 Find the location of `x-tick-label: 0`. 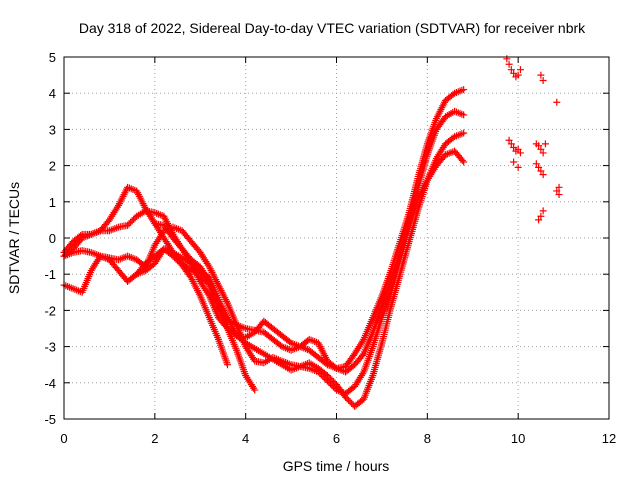

x-tick-label: 0 is located at coordinates (63, 438).